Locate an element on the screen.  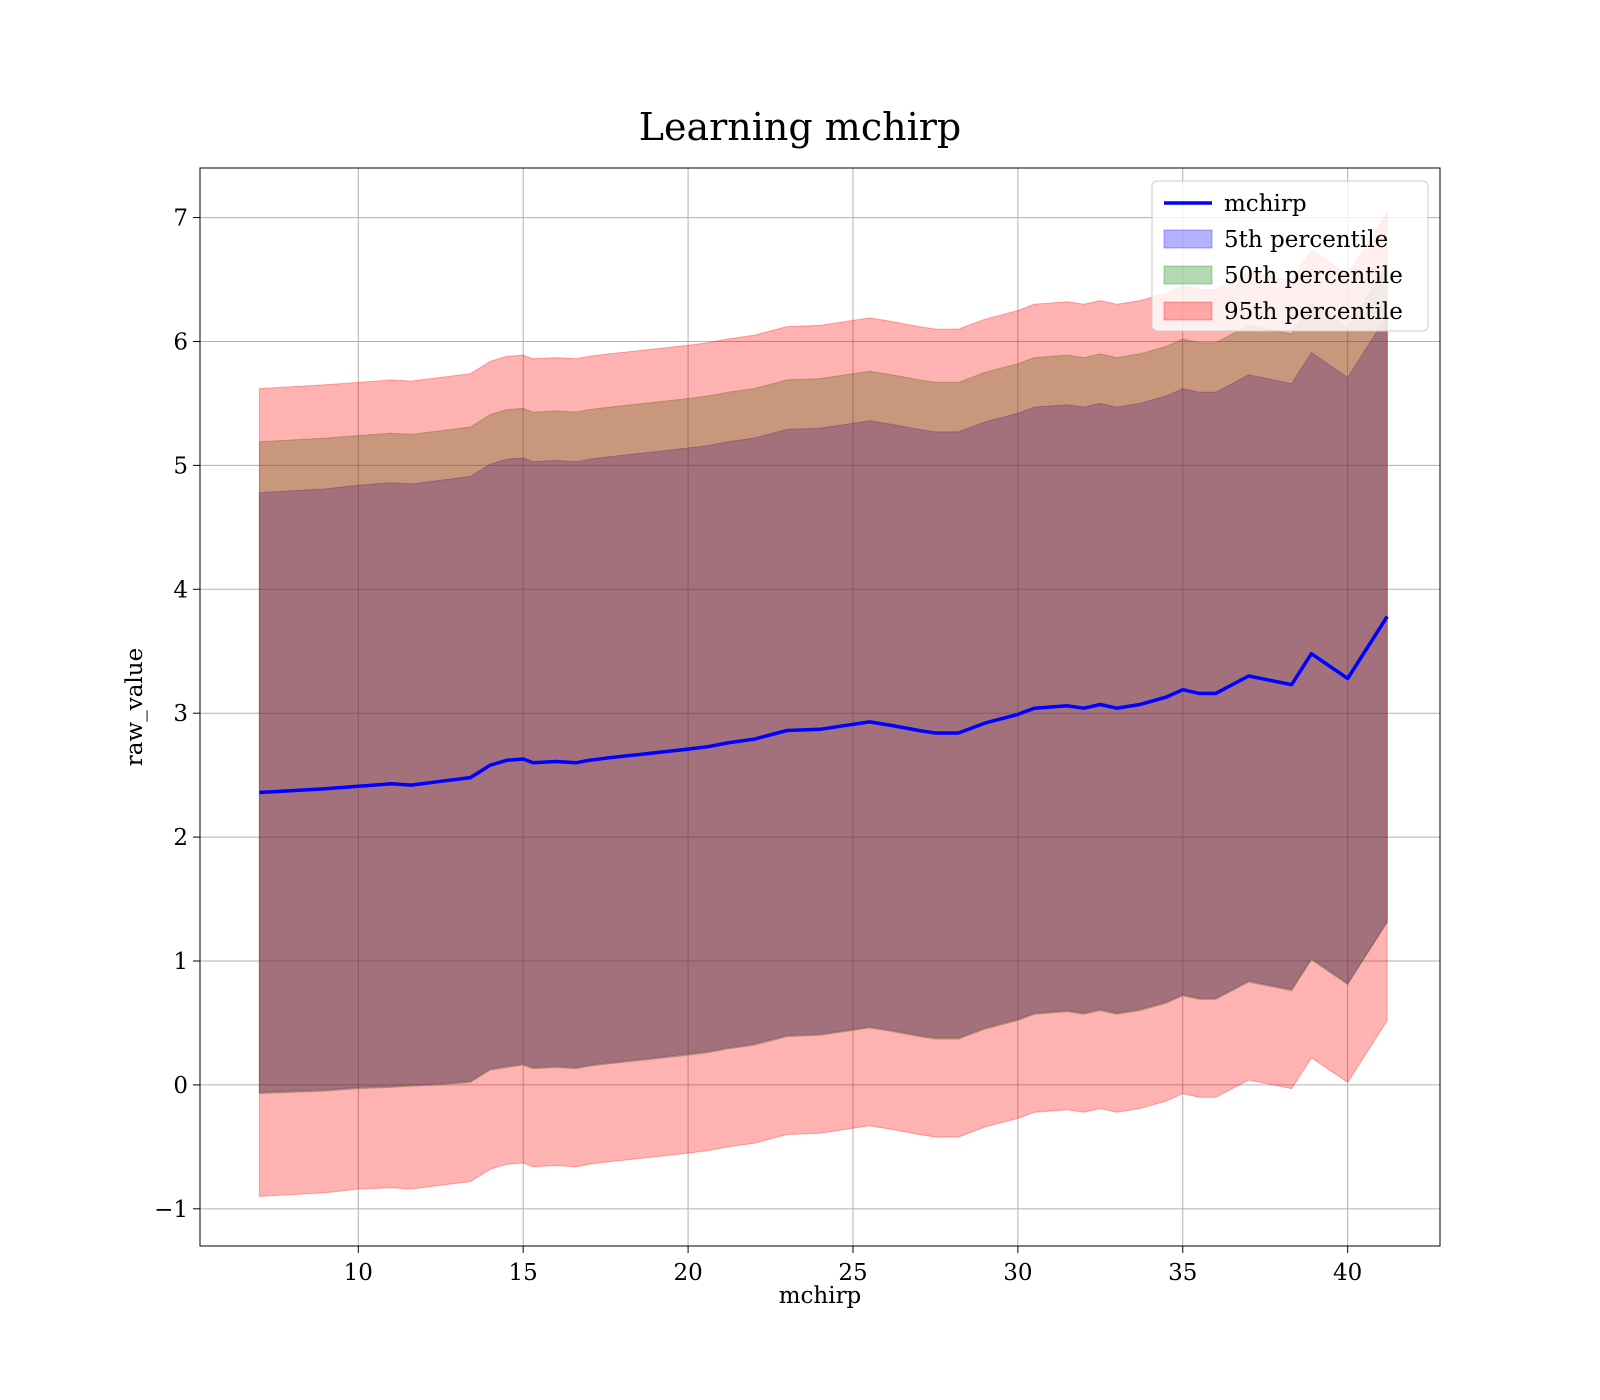
x-axis-ticks: 10 15 20 25 30 35 40 is located at coordinates (853, 1266).